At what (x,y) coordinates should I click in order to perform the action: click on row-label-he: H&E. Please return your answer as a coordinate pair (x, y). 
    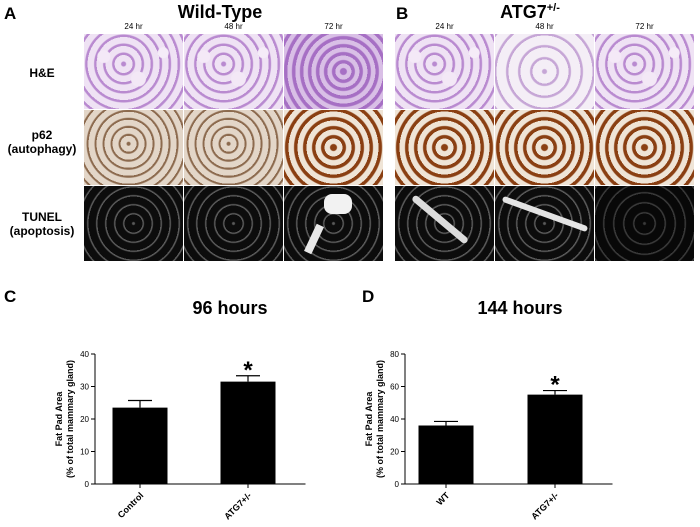
    Looking at the image, I should click on (42, 73).